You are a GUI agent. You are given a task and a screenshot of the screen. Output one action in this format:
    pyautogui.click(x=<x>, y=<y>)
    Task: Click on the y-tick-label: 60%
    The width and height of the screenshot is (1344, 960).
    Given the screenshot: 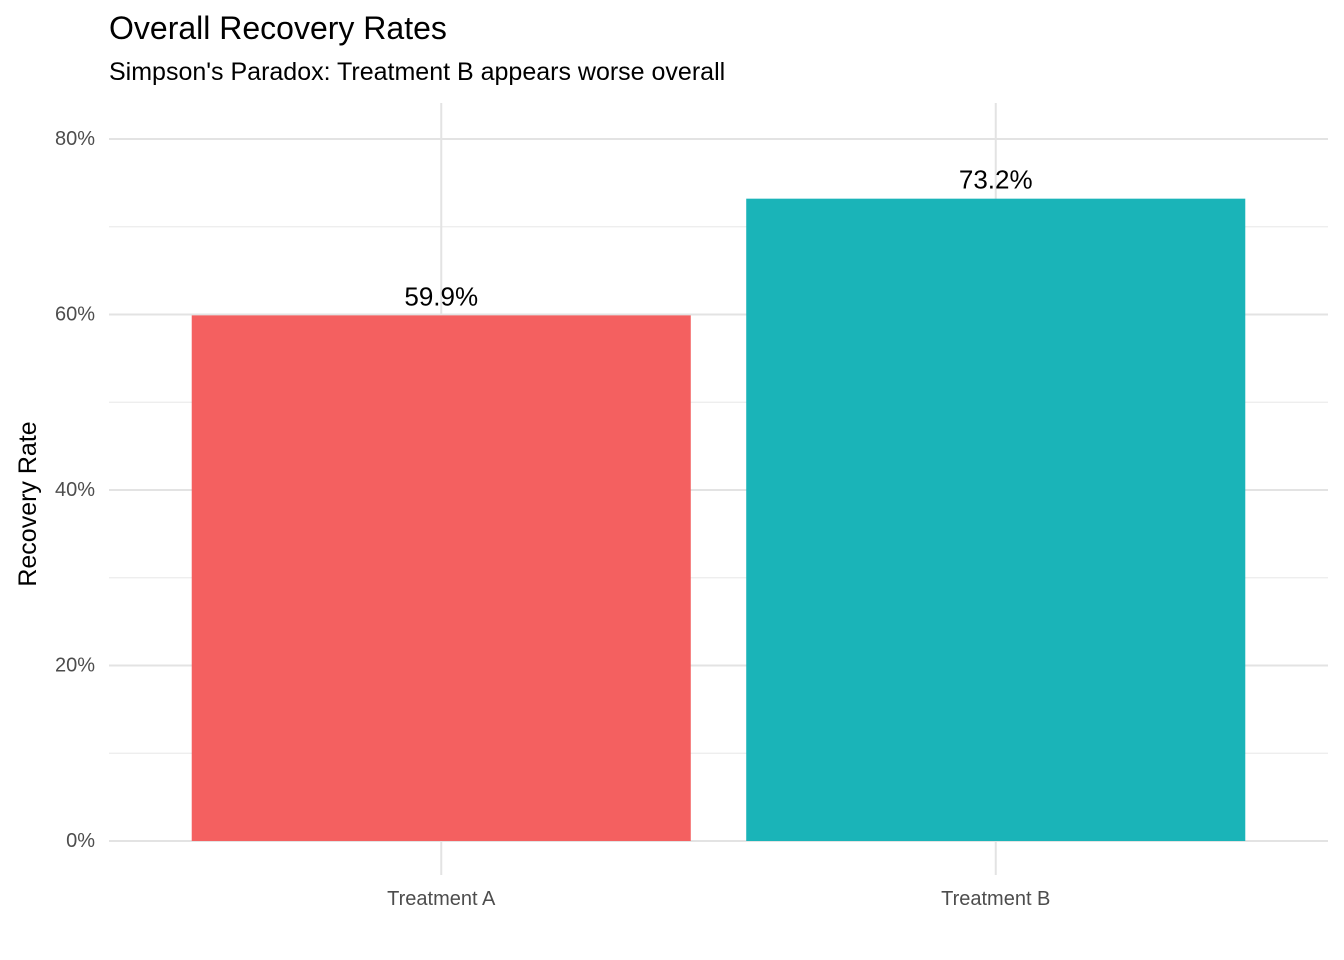 What is the action you would take?
    pyautogui.click(x=75, y=315)
    